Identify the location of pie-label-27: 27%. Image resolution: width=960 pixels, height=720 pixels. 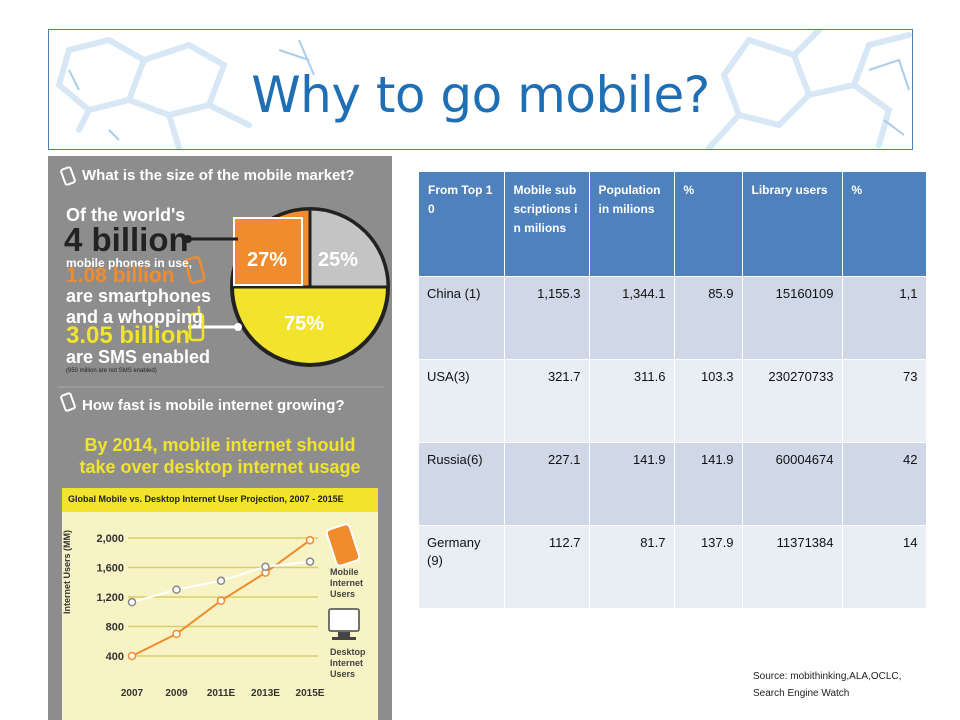
(267, 260).